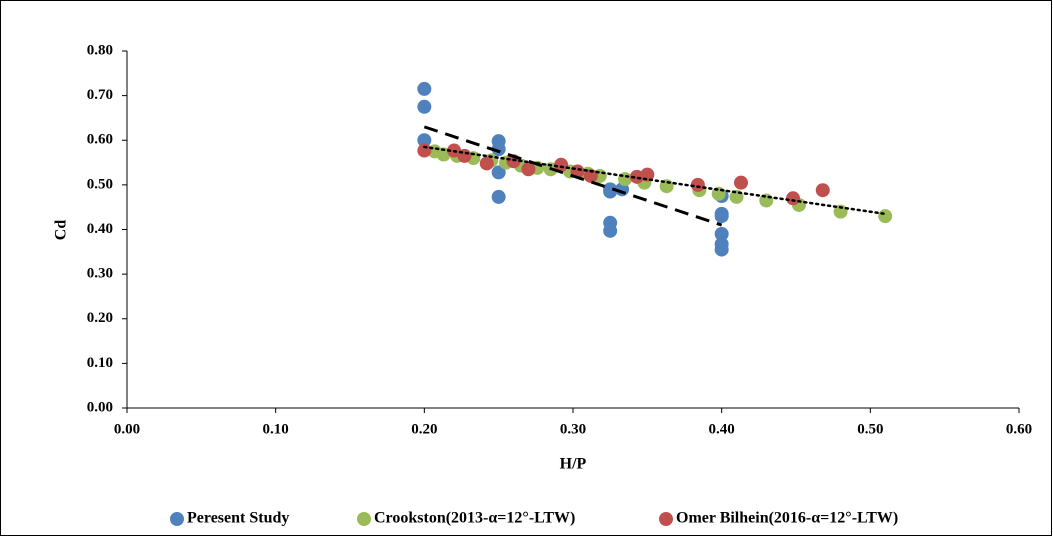 This screenshot has height=536, width=1053. What do you see at coordinates (573, 464) in the screenshot?
I see `x-axis-label: H/P` at bounding box center [573, 464].